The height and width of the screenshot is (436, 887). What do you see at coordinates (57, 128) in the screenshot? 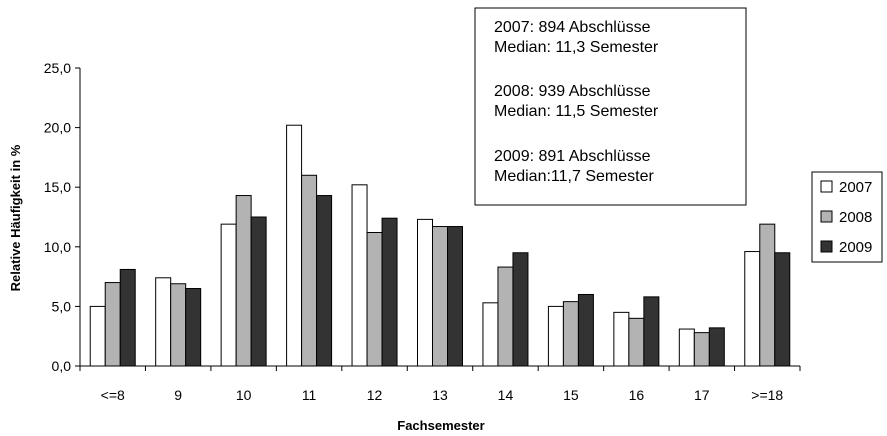
I see `y-tick-label: 20,0` at bounding box center [57, 128].